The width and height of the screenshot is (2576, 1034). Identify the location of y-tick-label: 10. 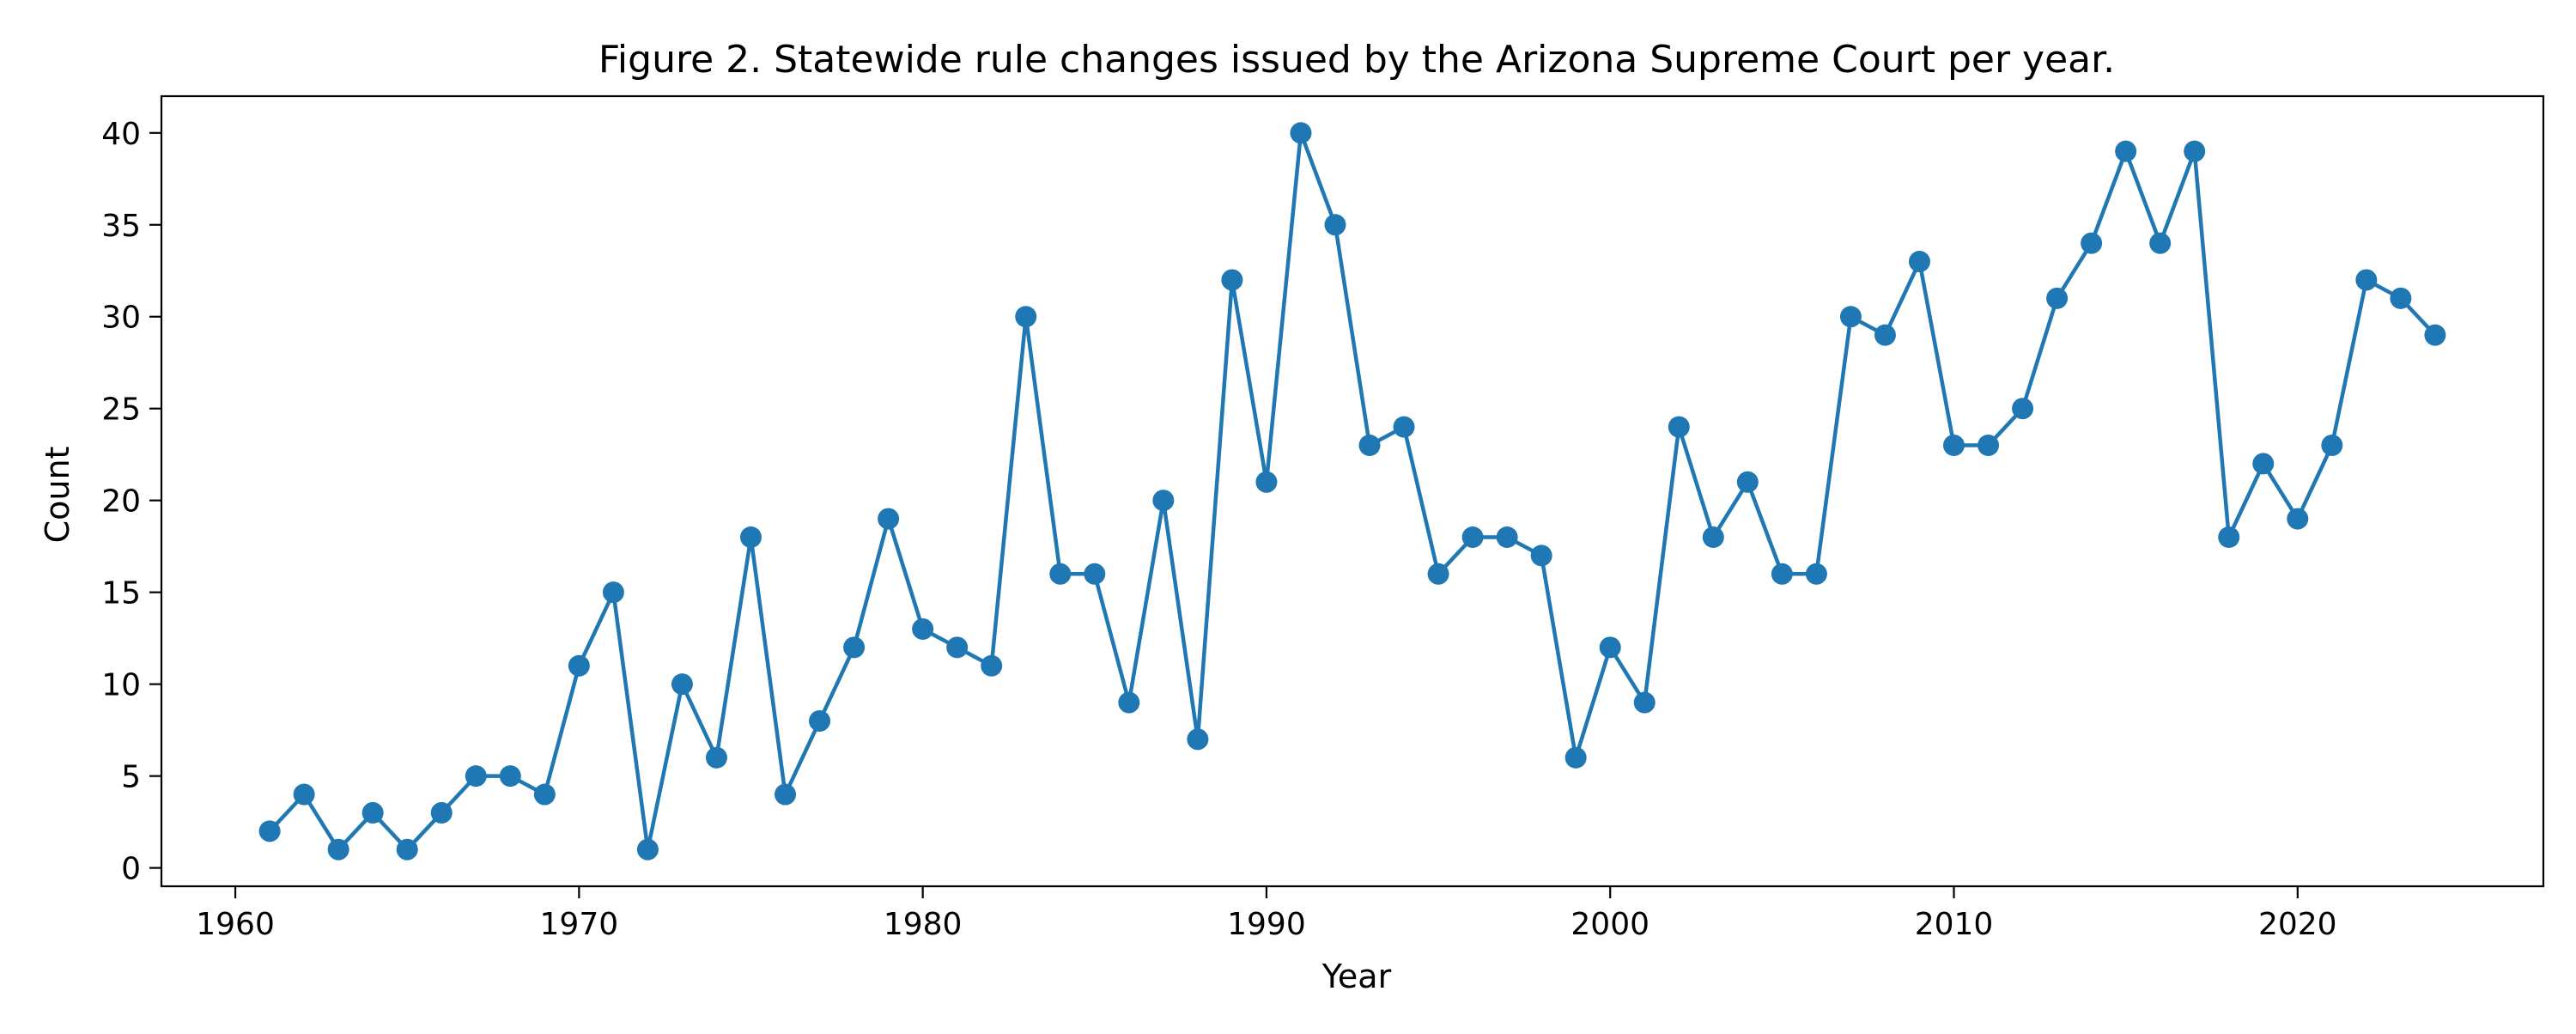
(121, 685).